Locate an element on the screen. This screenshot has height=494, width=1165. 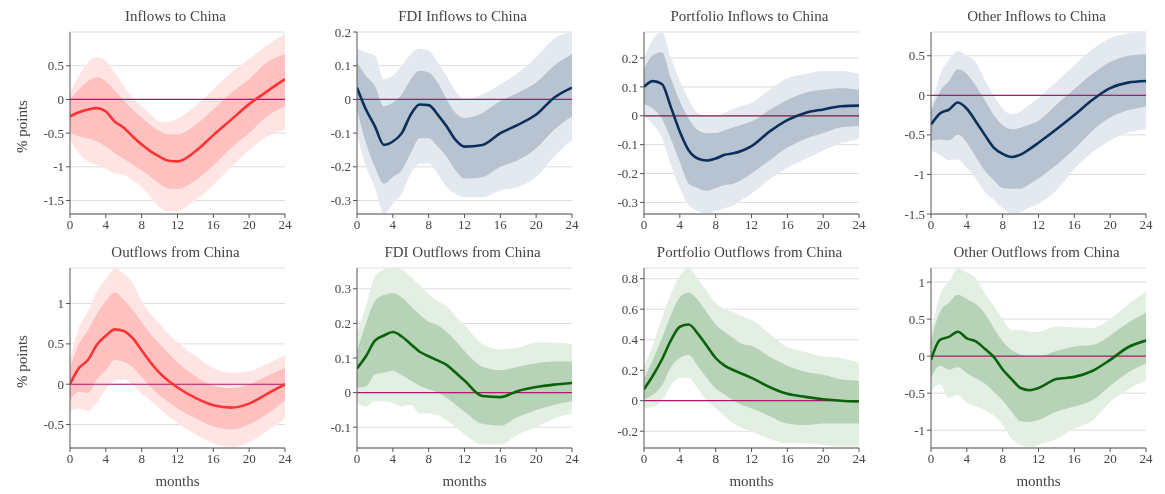
chart-title: Outflows from China is located at coordinates (175, 253).